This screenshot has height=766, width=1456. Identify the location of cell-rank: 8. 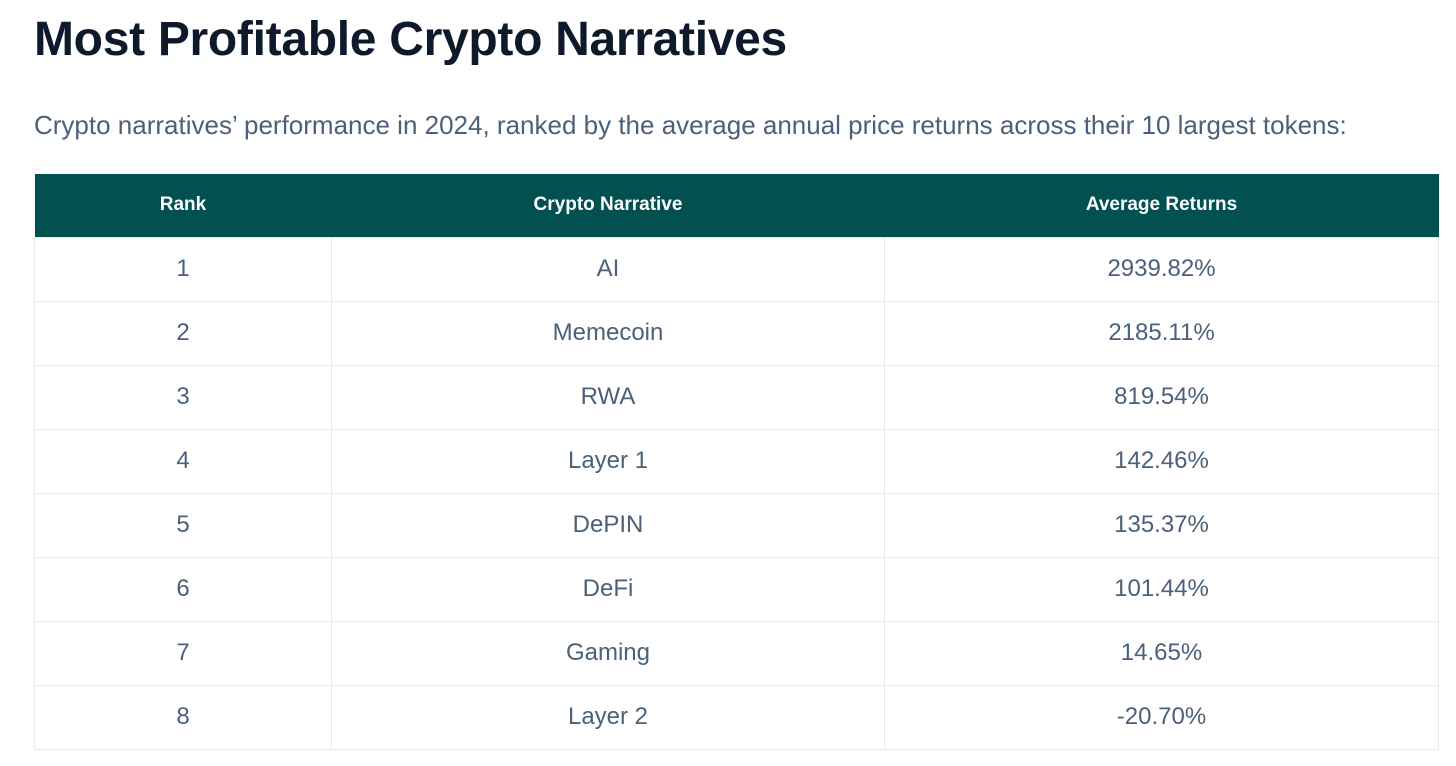
(183, 717).